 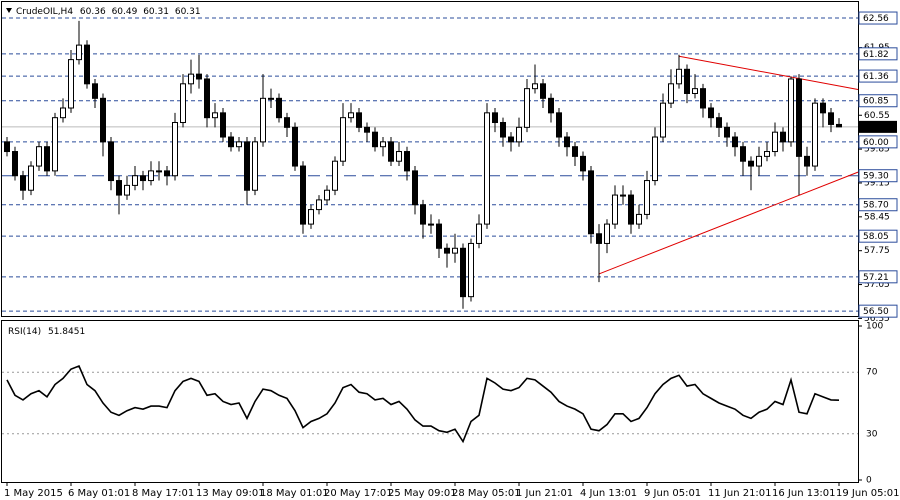 I want to click on y-tick-label: 56.35, so click(x=877, y=319).